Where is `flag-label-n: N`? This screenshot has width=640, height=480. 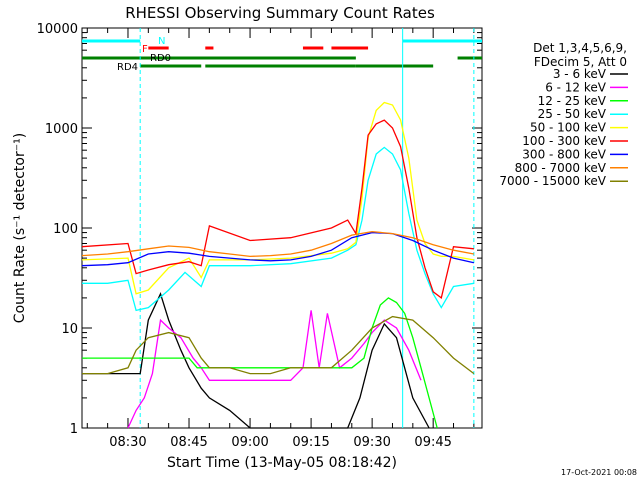 flag-label-n: N is located at coordinates (161, 41).